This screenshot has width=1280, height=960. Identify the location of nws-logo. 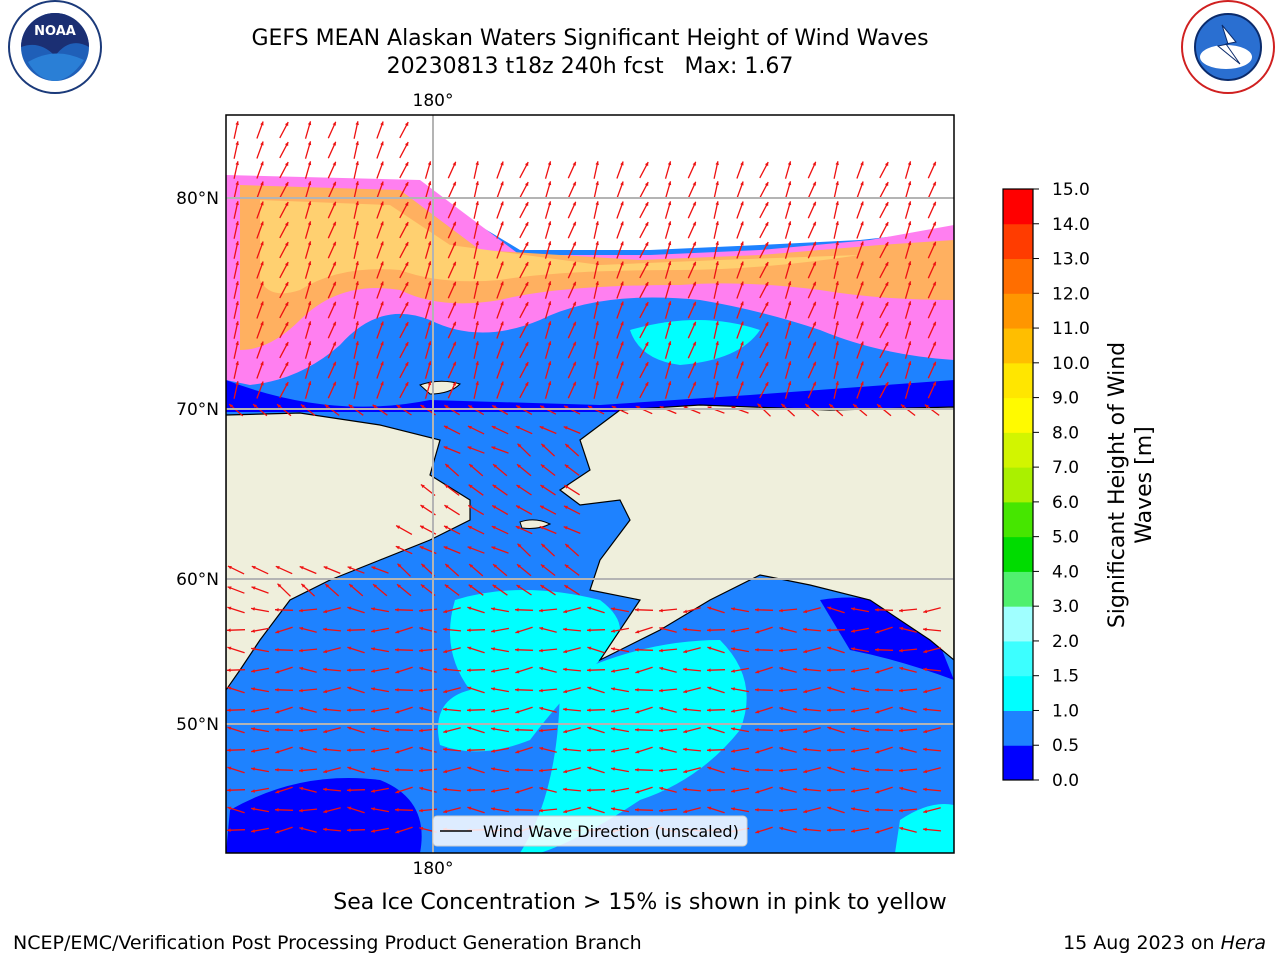
(1228, 47).